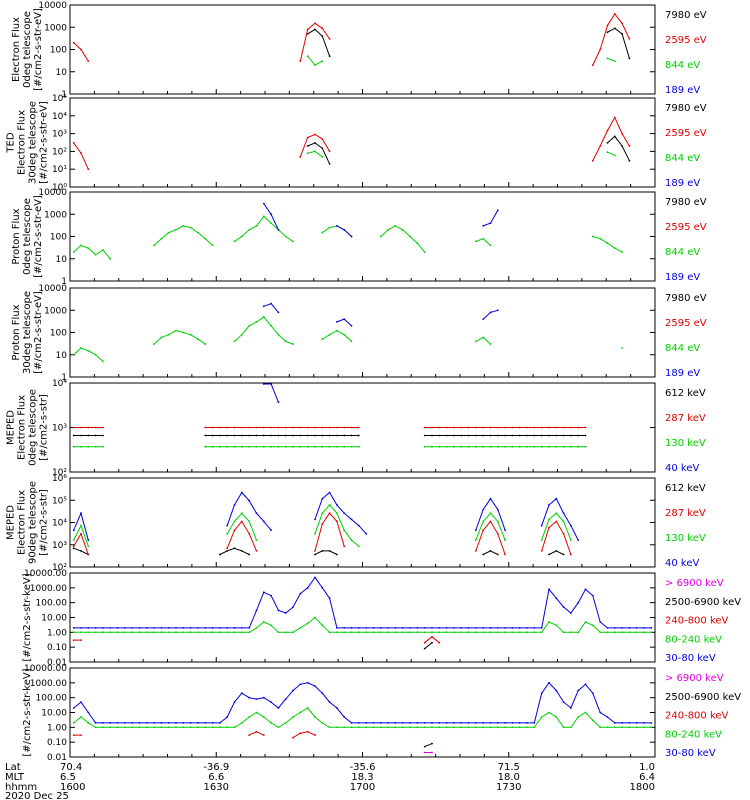  What do you see at coordinates (362, 332) in the screenshot?
I see `panel-frame` at bounding box center [362, 332].